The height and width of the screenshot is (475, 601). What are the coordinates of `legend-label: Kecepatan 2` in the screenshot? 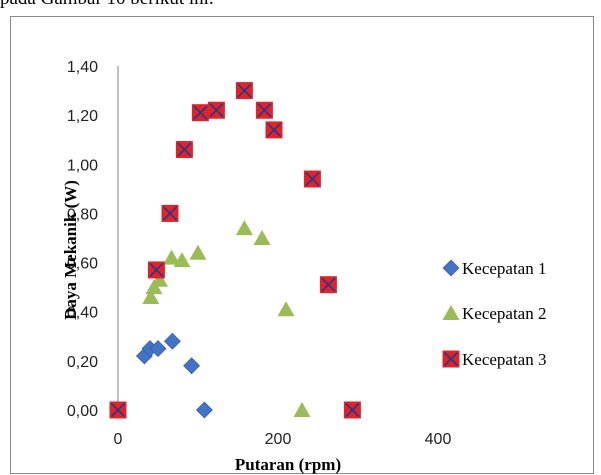 It's located at (504, 313).